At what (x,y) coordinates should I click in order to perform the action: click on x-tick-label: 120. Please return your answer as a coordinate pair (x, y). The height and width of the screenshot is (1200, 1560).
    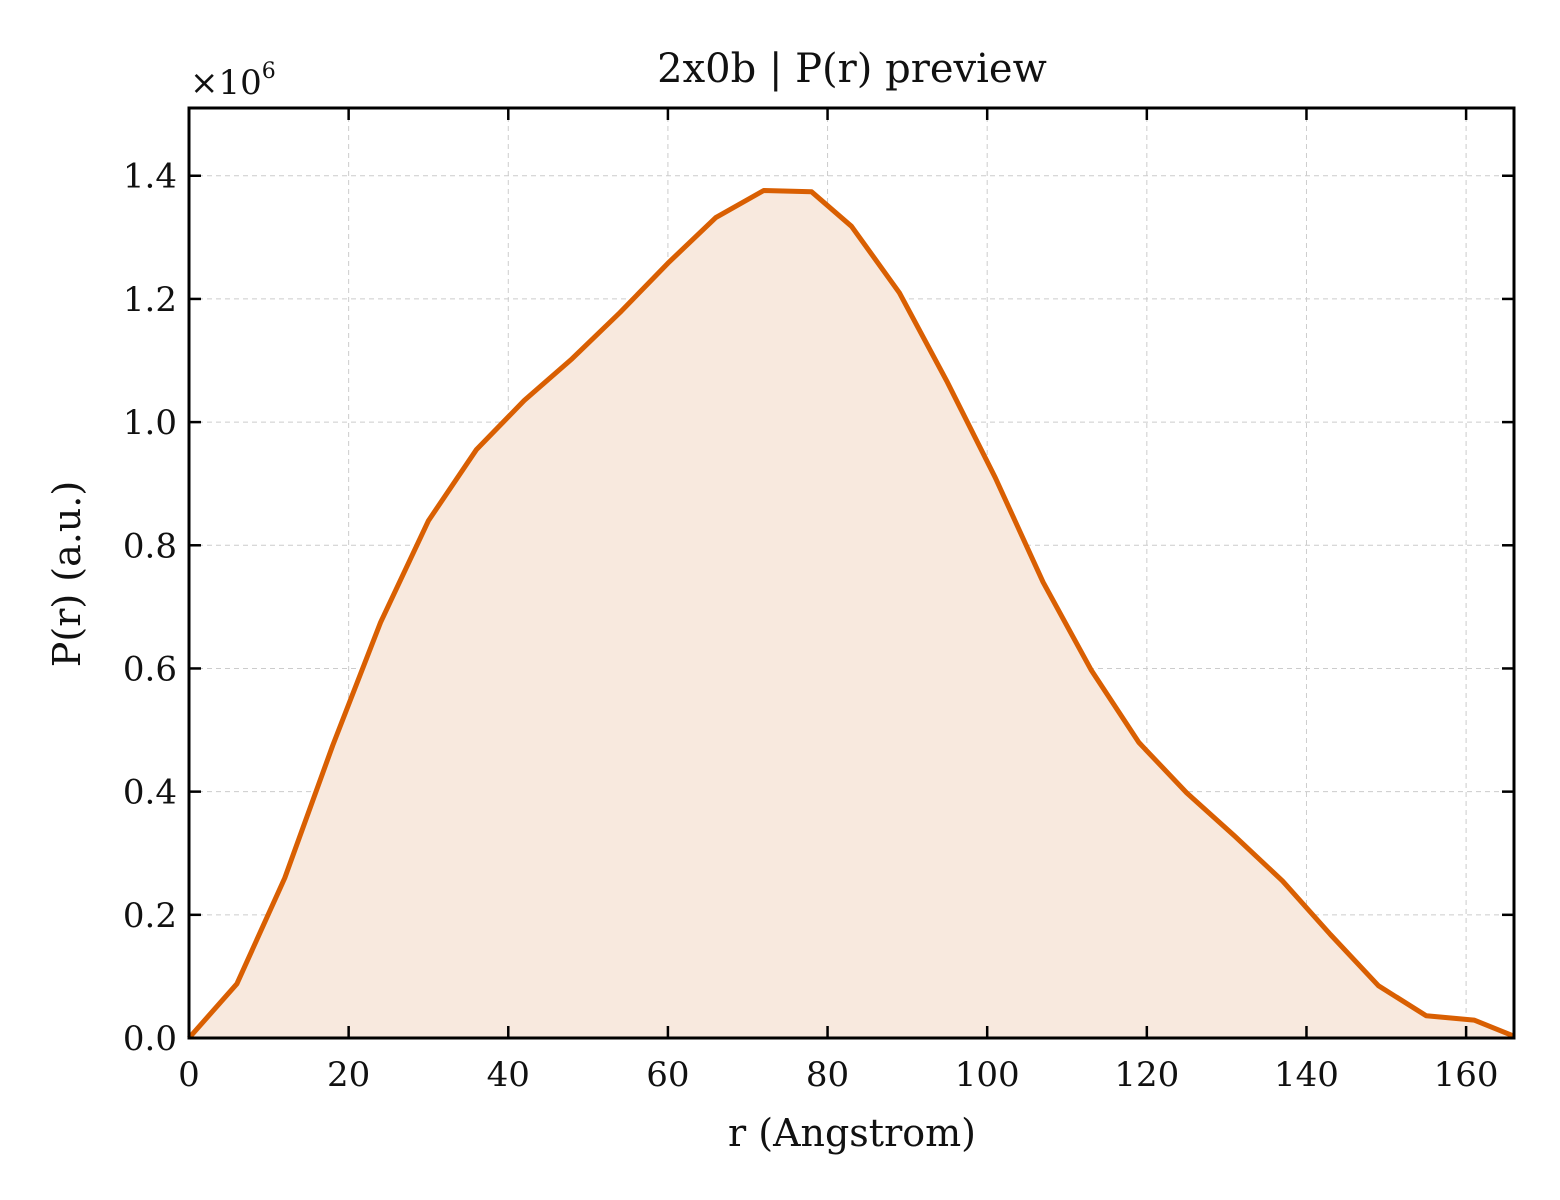
    Looking at the image, I should click on (1146, 1075).